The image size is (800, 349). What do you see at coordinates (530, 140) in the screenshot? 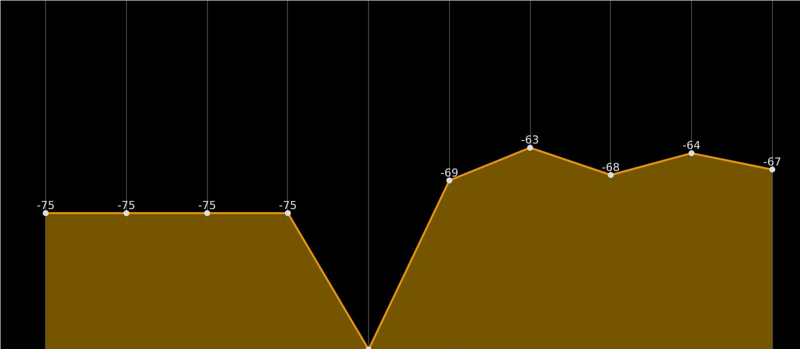
I see `data-label: -63` at bounding box center [530, 140].